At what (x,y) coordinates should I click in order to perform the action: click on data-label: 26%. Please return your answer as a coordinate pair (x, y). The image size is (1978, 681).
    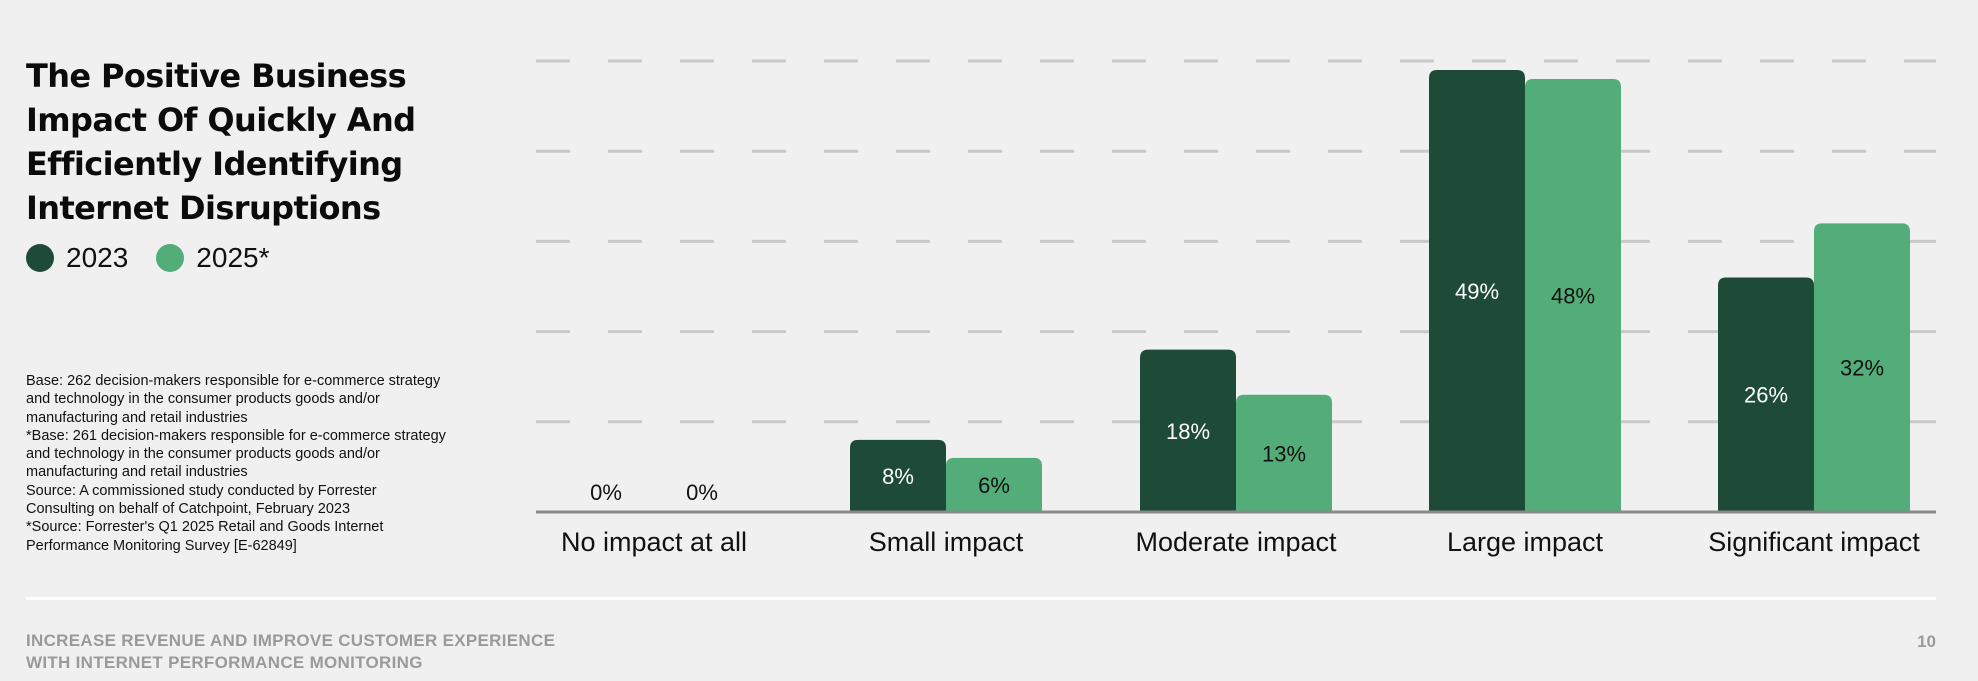
    Looking at the image, I should click on (1766, 395).